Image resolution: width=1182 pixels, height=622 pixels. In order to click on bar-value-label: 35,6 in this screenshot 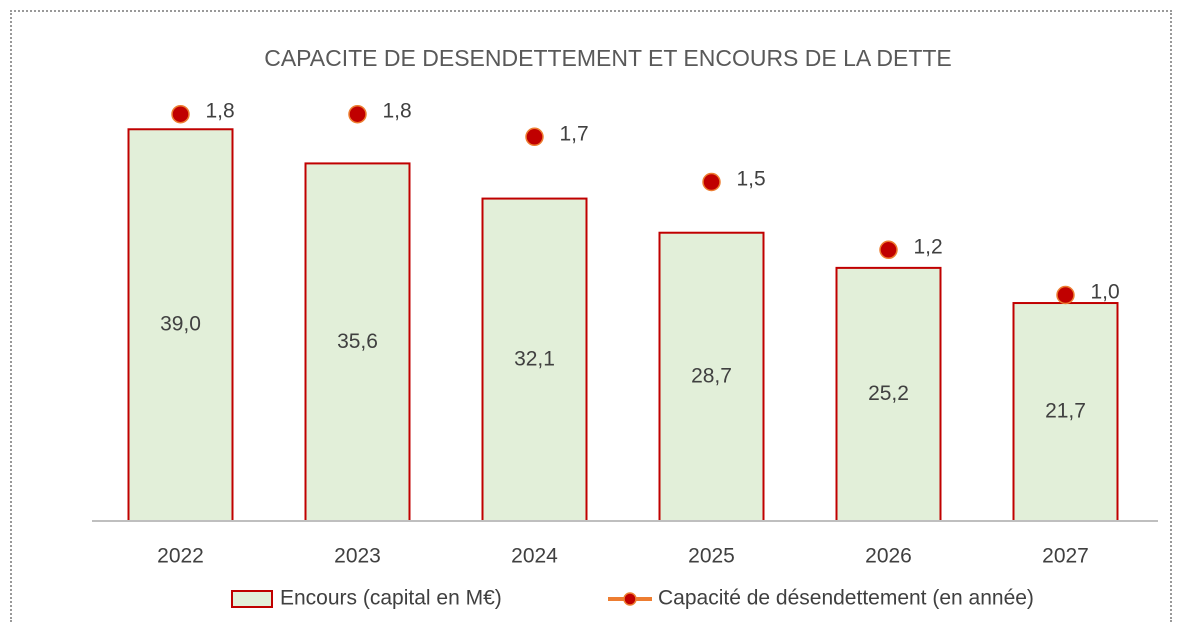, I will do `click(357, 341)`.